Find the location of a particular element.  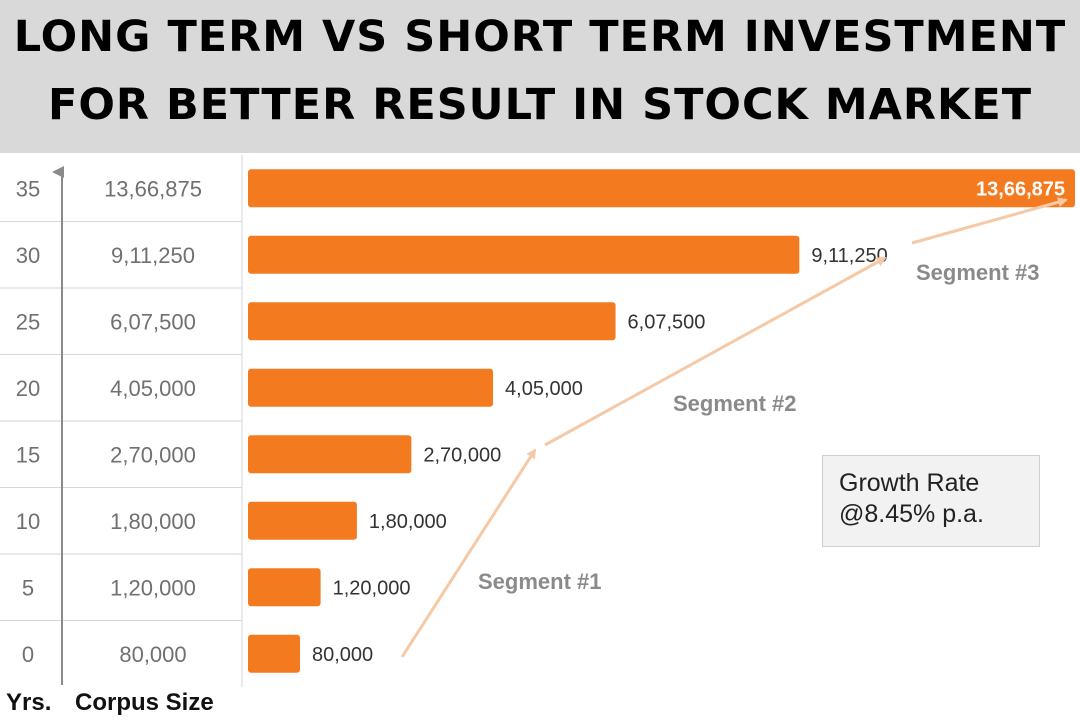

bar-value-label: 13,66,875 is located at coordinates (1020, 189).